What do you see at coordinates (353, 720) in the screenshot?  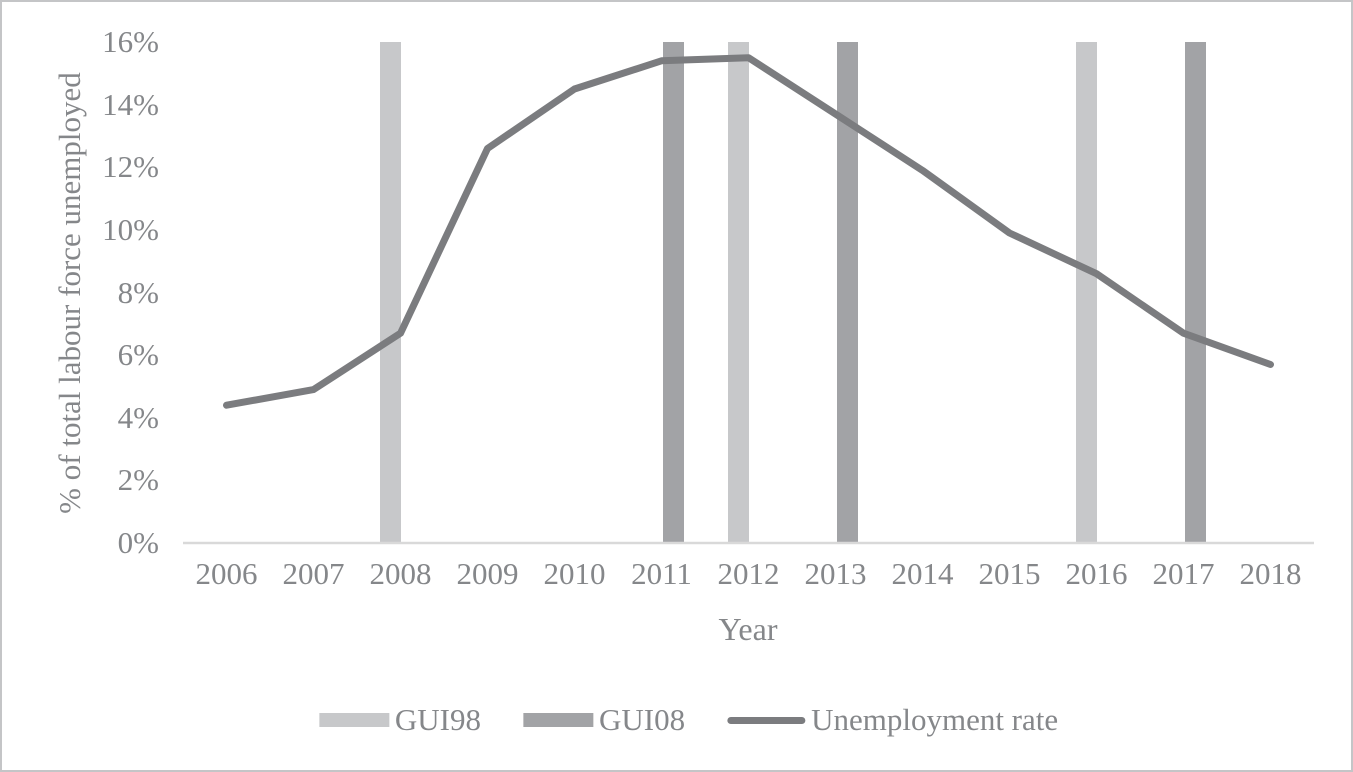 I see `gui98-legend-swatch` at bounding box center [353, 720].